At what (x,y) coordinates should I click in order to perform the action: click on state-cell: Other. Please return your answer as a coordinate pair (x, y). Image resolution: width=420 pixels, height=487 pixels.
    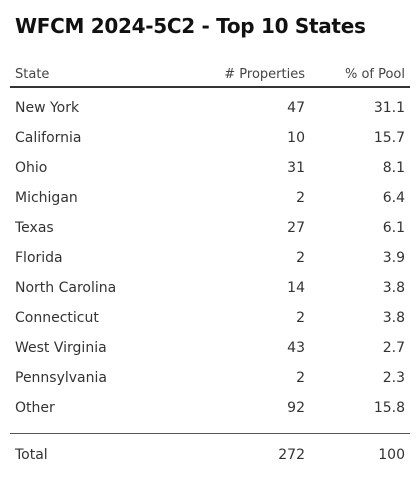
    Looking at the image, I should click on (35, 408).